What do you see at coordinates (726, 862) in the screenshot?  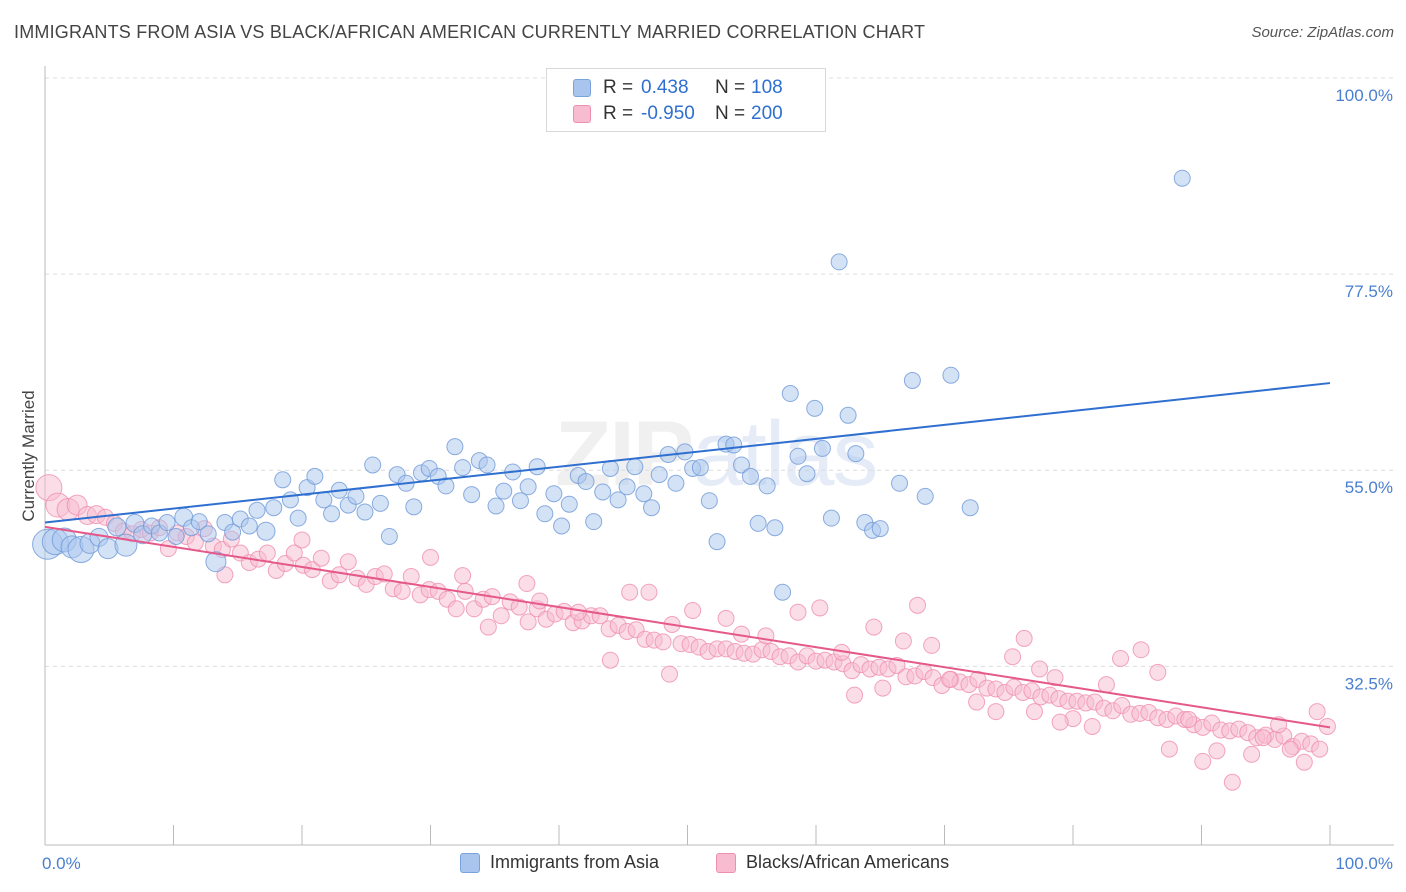 I see `legend-swatch-blacks` at bounding box center [726, 862].